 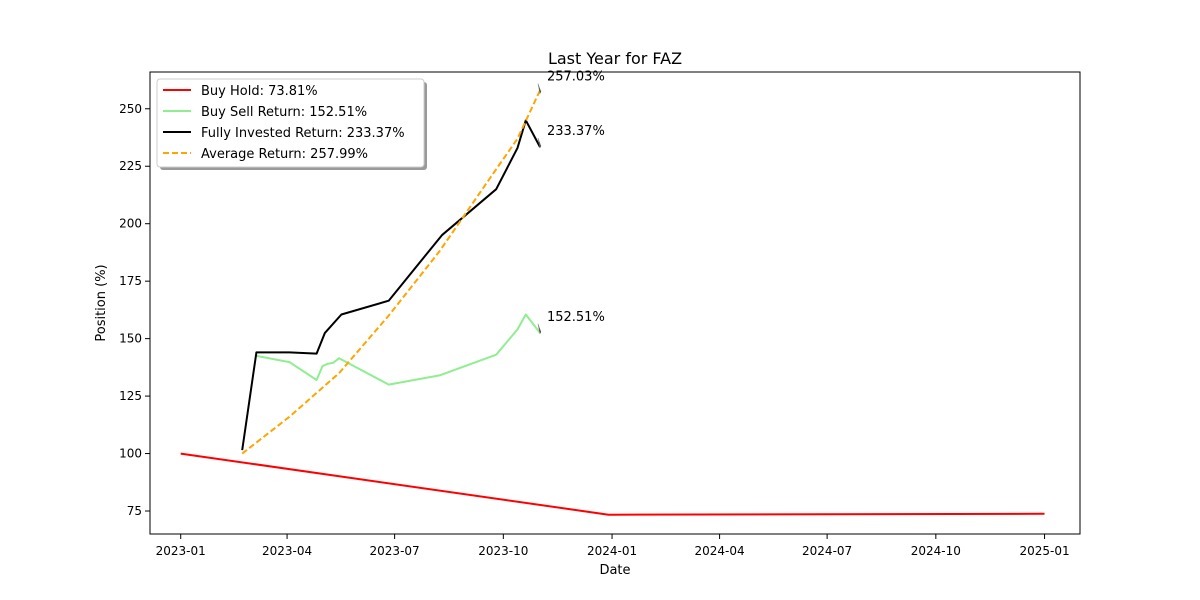 I want to click on y-tick-label-5: 200, so click(x=130, y=224).